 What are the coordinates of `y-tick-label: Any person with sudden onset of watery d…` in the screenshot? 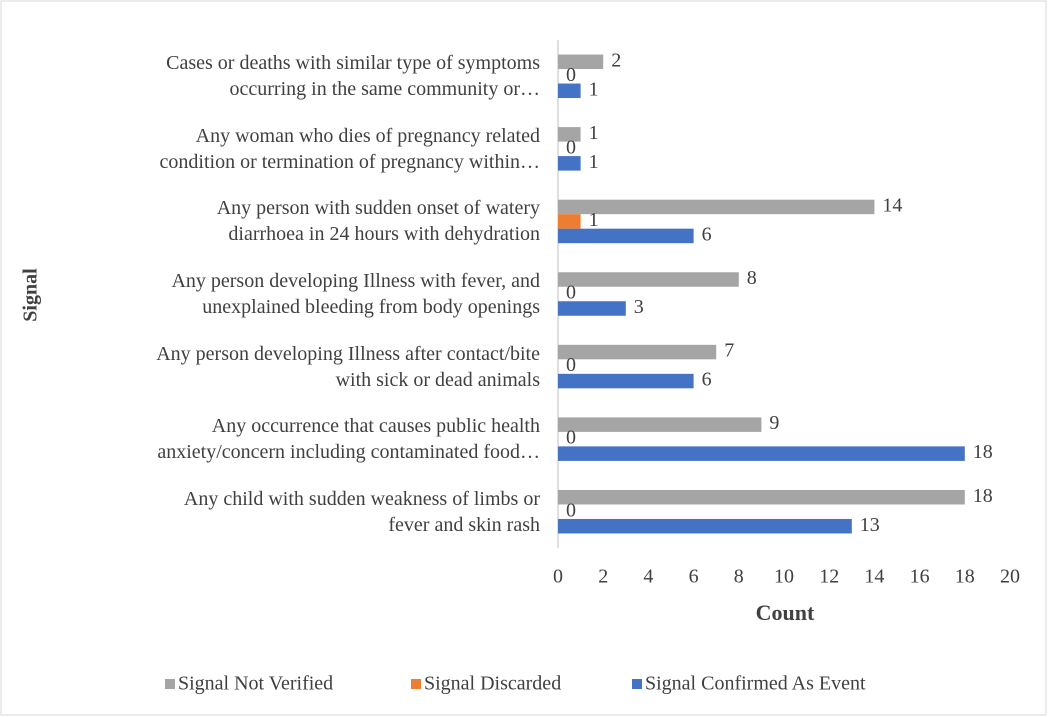 It's located at (378, 221).